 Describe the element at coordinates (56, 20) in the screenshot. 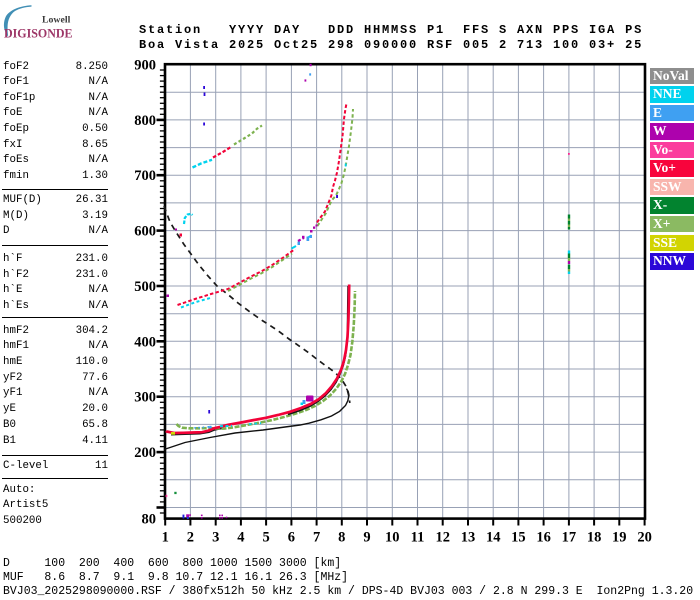

I see `svg-text: Lowell` at that location.